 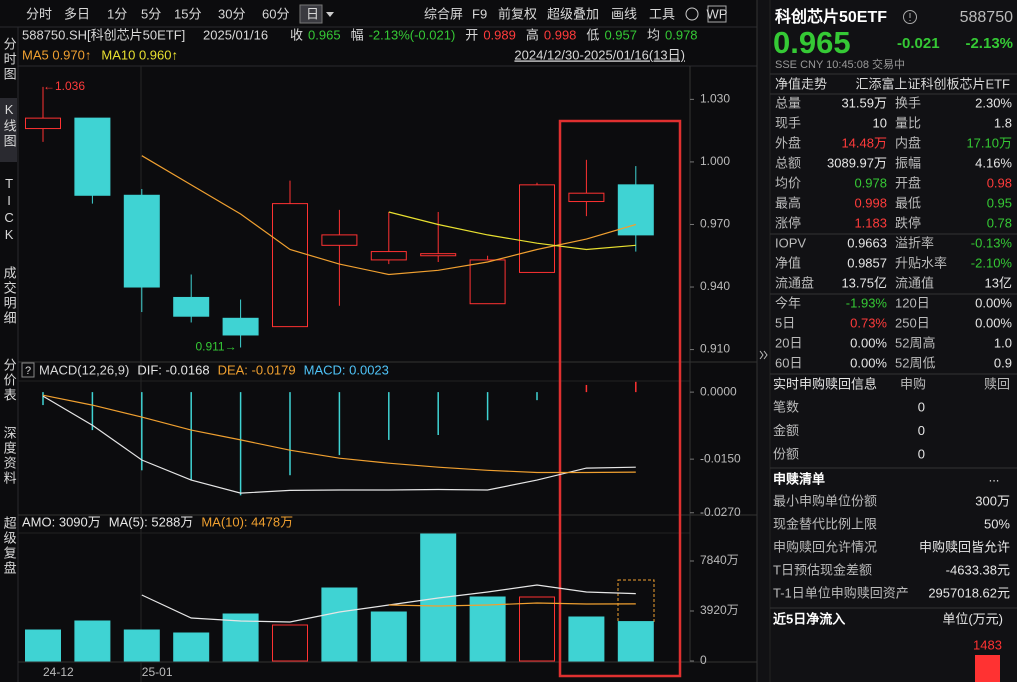 I want to click on tool-button: 前复权, so click(x=517, y=13).